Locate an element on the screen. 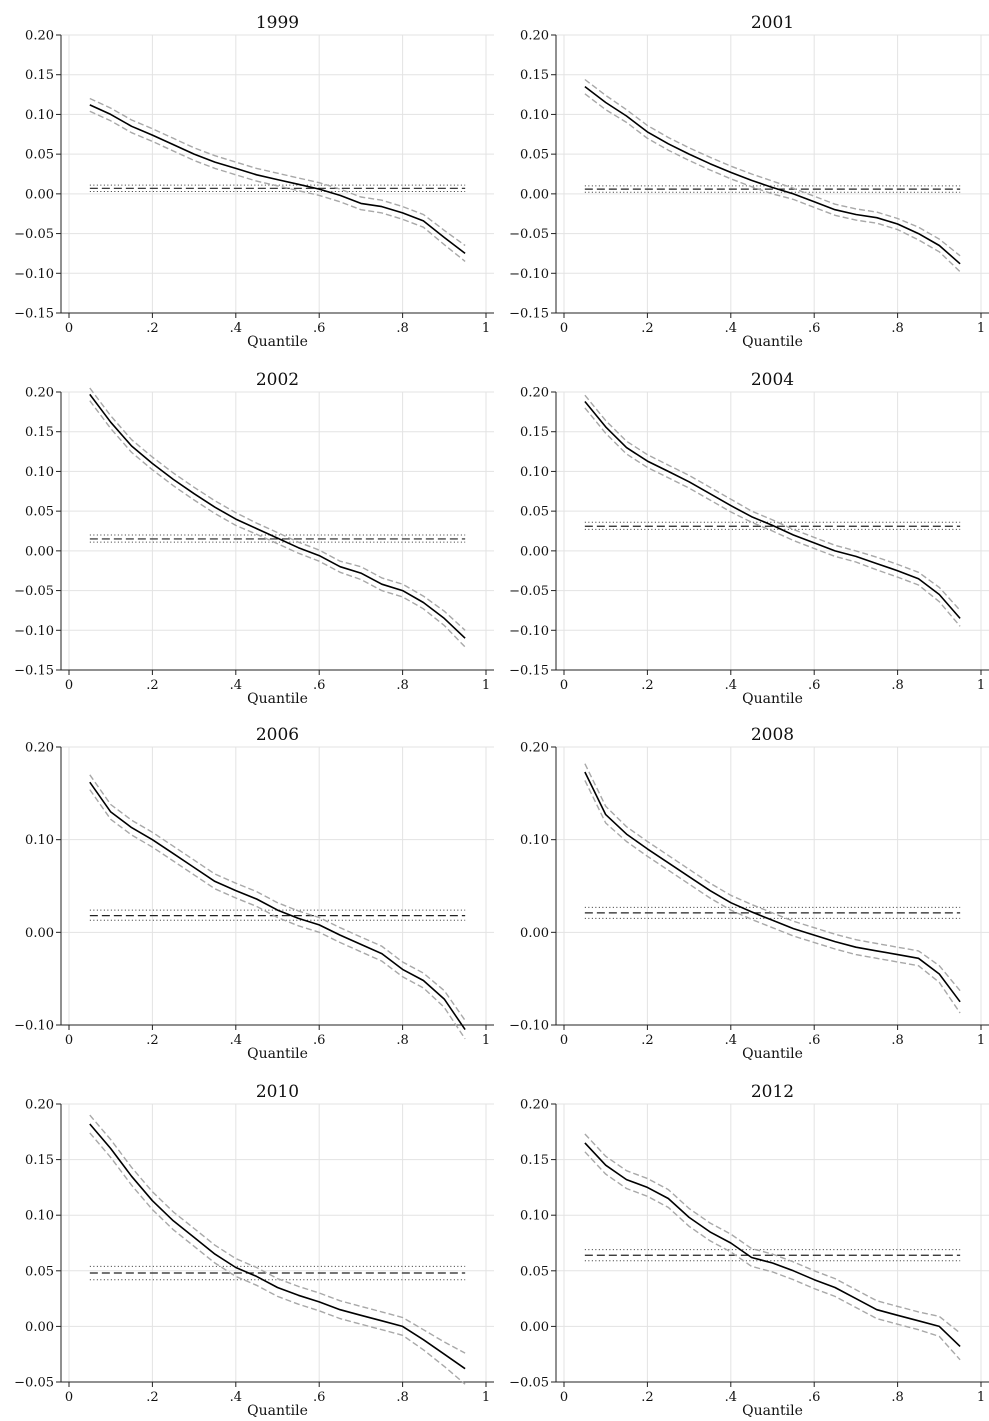  panel-title: 2008 is located at coordinates (772, 735).